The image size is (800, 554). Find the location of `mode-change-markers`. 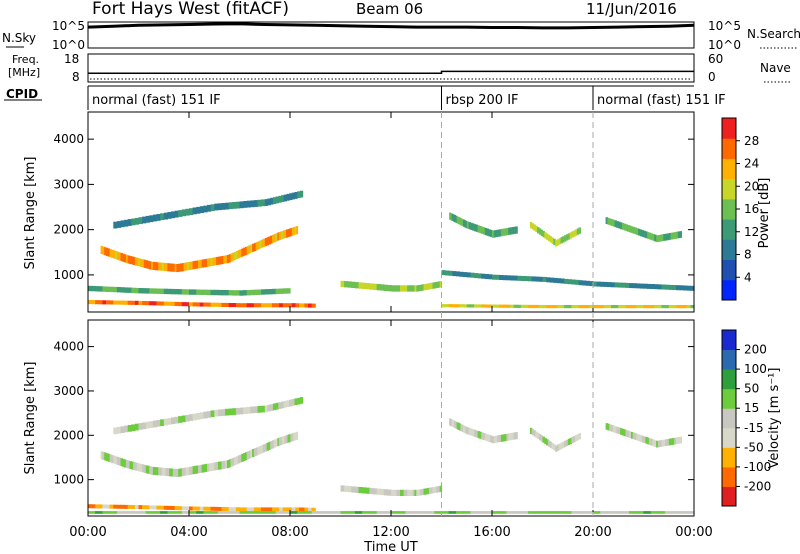

mode-change-markers is located at coordinates (517, 314).